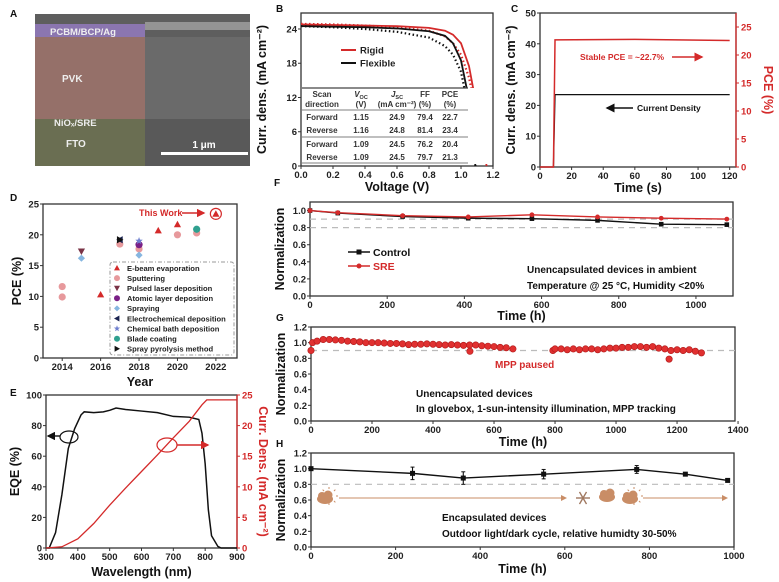 The image size is (779, 582). I want to click on y-tick-label: 0.0, so click(300, 422).